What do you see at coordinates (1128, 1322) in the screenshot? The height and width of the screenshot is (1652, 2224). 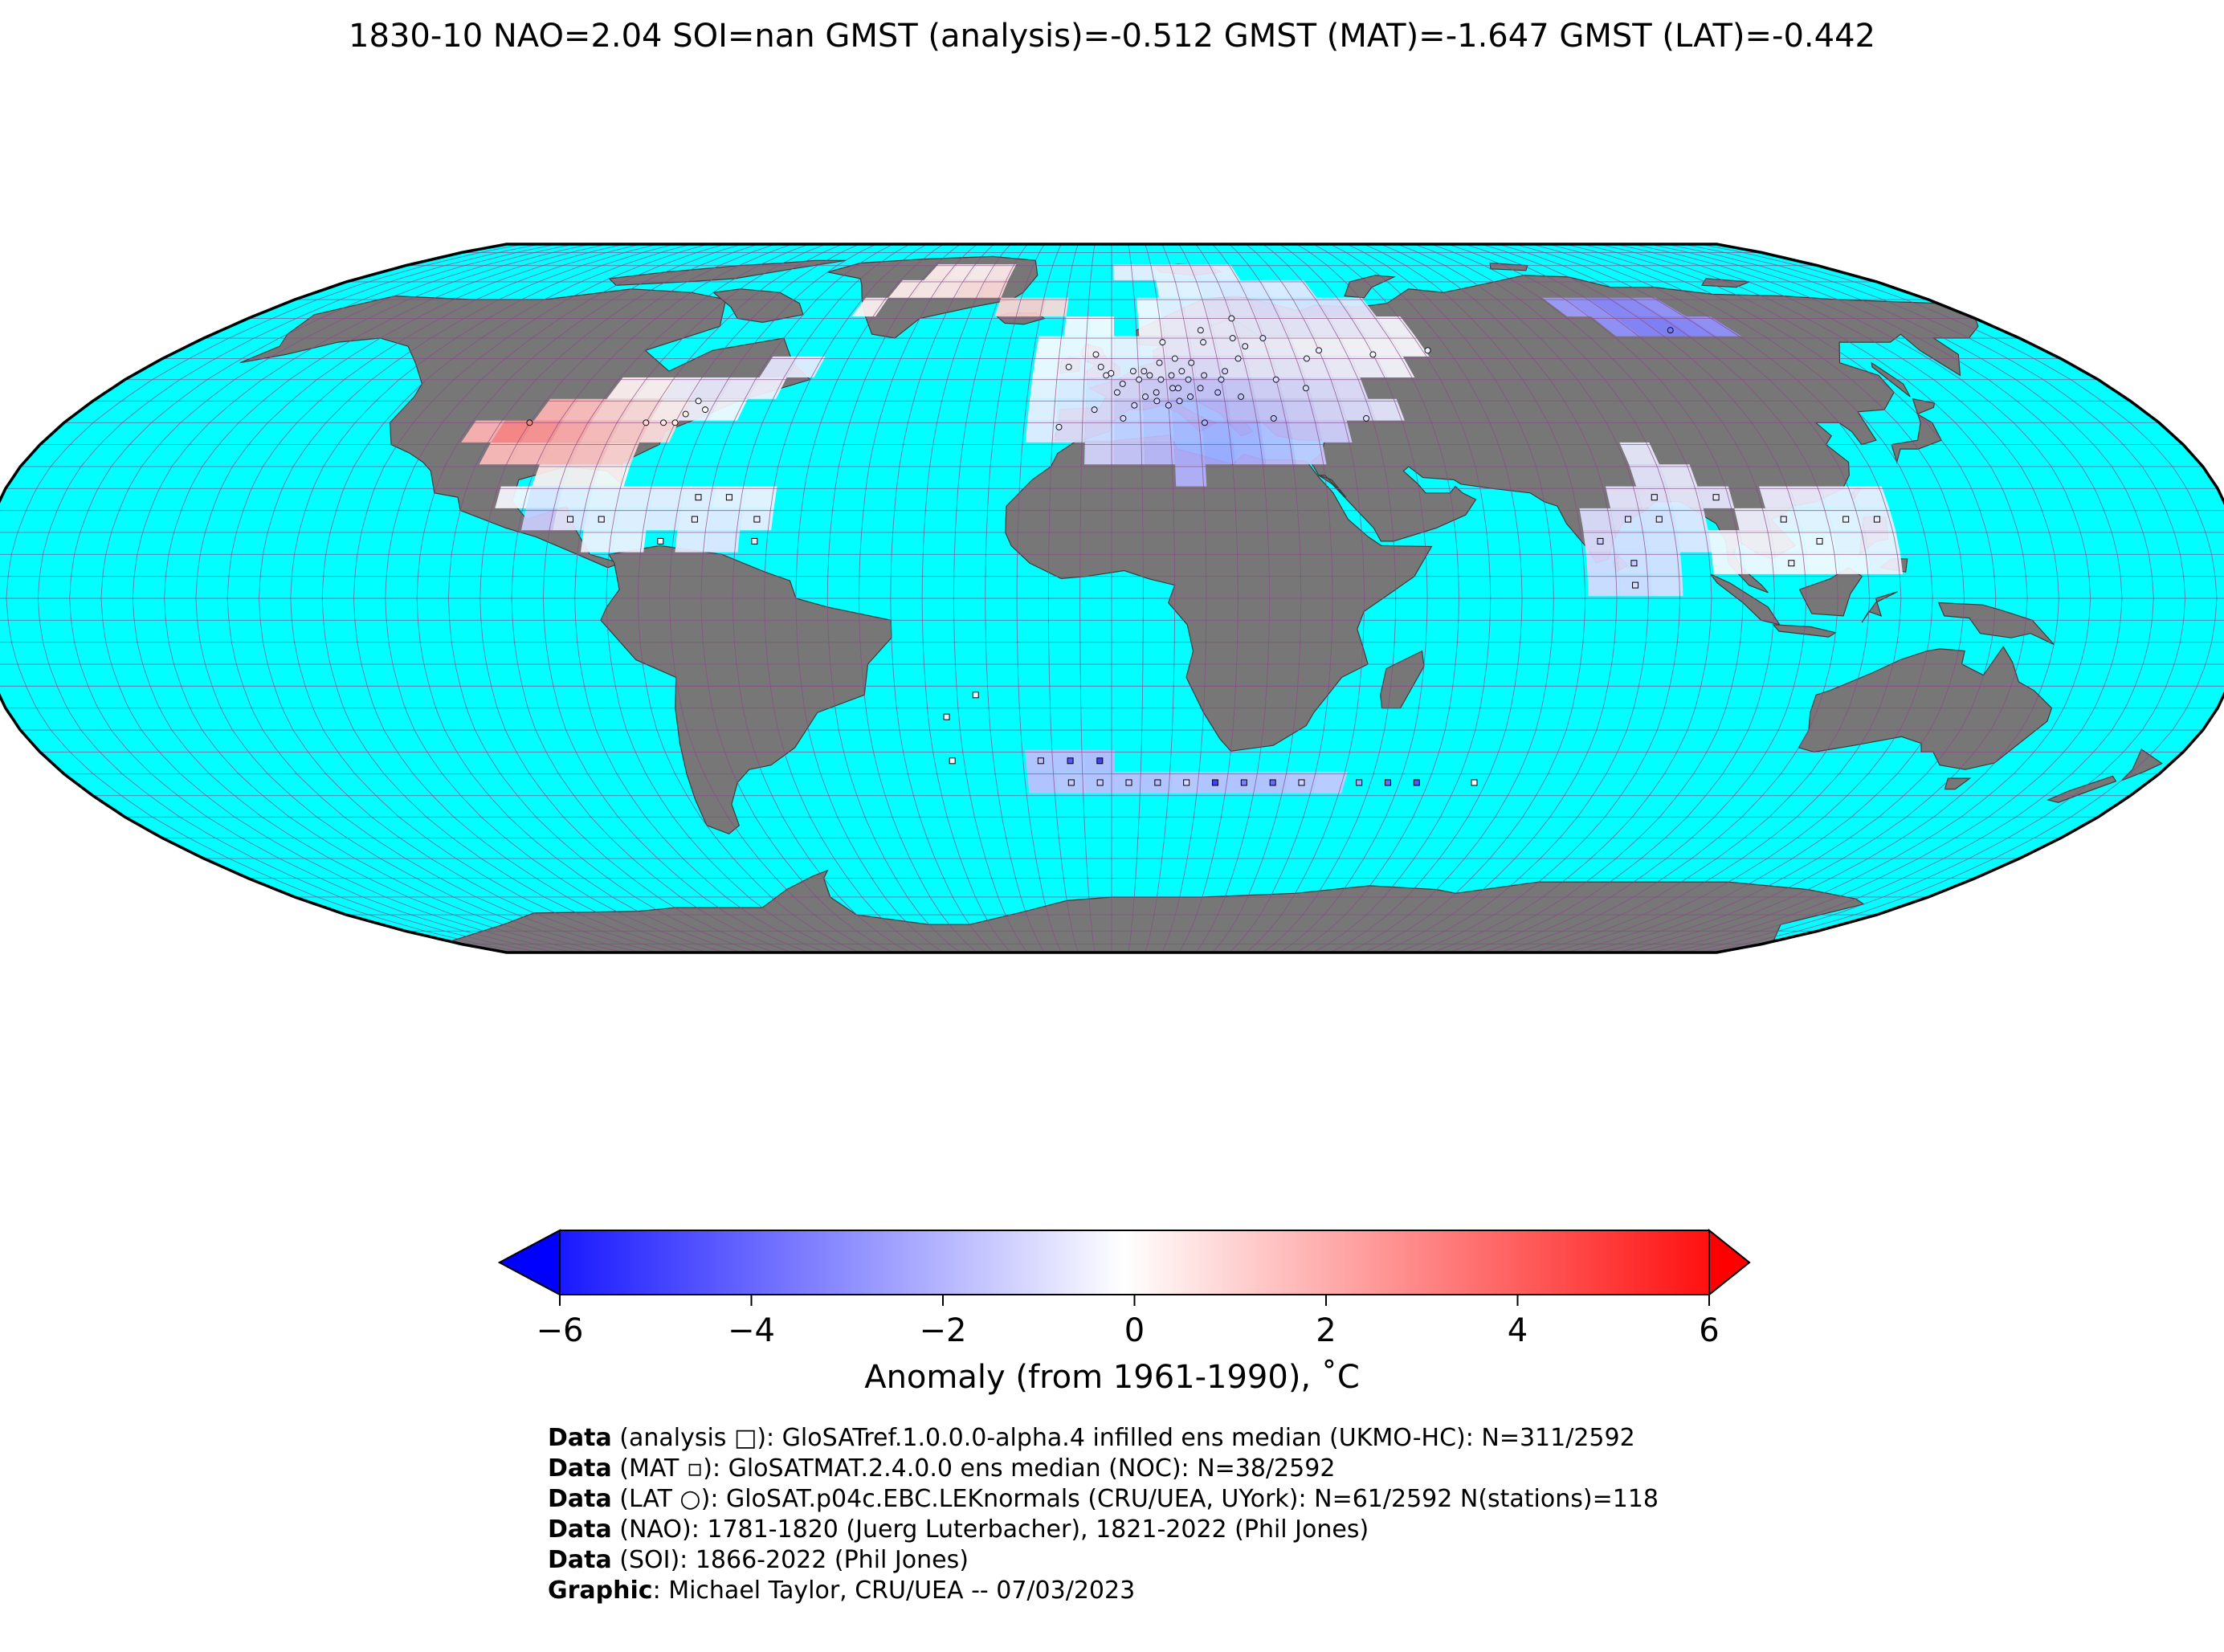 I see `colorbar-ticks: −6 −4 −2 0 2 4 6` at bounding box center [1128, 1322].